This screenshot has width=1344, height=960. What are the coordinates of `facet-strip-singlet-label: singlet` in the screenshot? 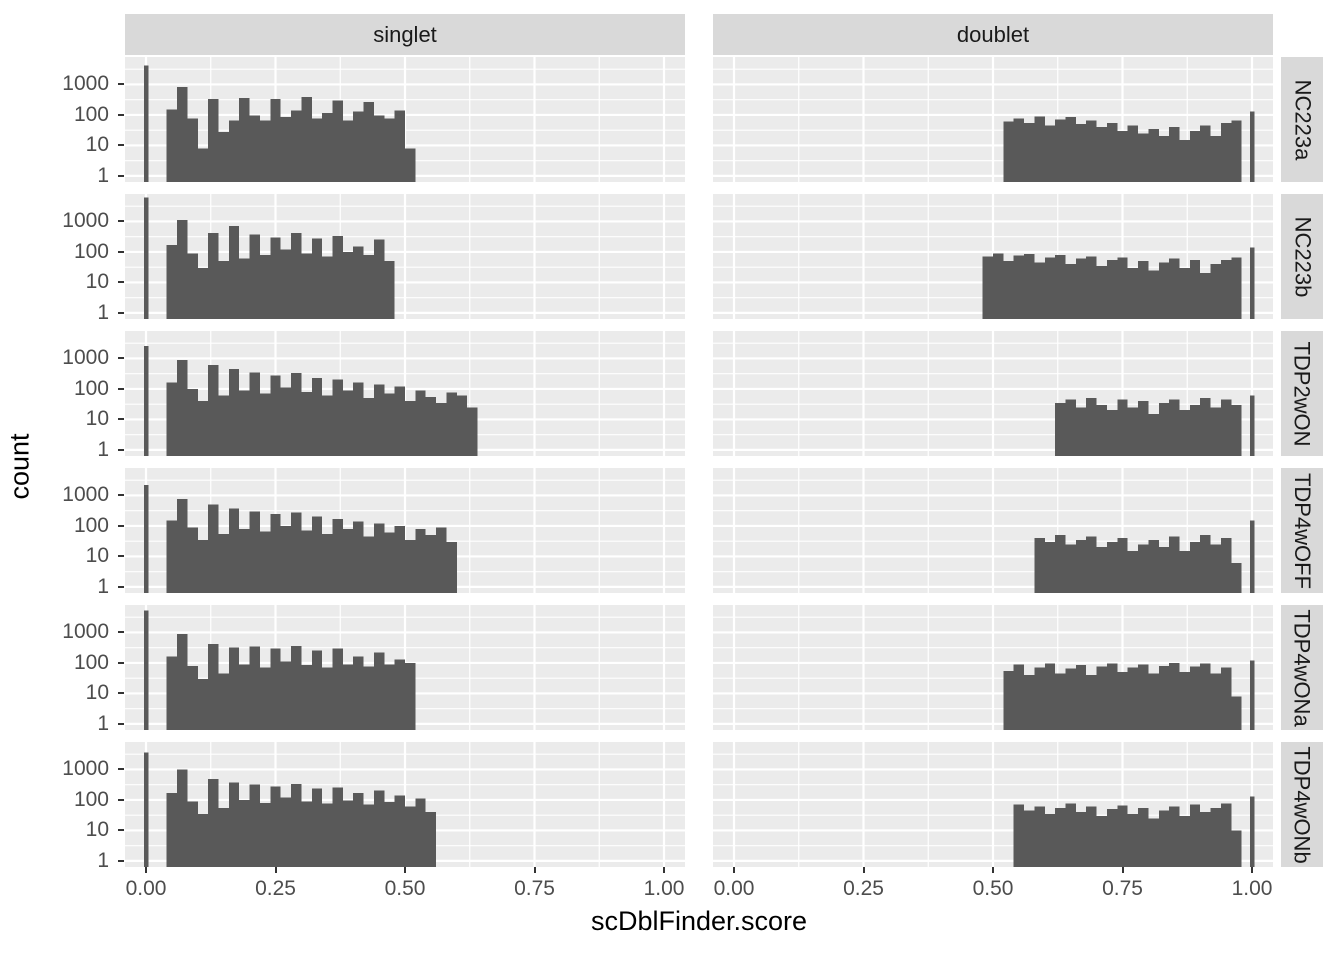 It's located at (405, 34).